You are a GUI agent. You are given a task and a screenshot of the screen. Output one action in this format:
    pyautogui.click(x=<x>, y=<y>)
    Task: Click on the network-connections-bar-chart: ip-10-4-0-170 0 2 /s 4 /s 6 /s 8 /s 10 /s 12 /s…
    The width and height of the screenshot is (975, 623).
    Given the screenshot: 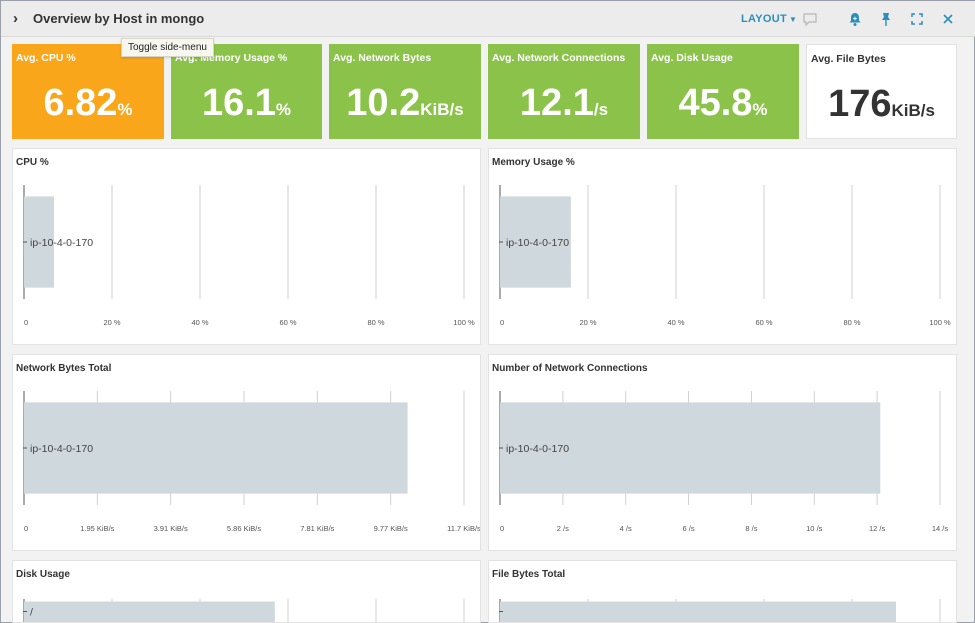 What is the action you would take?
    pyautogui.click(x=722, y=452)
    